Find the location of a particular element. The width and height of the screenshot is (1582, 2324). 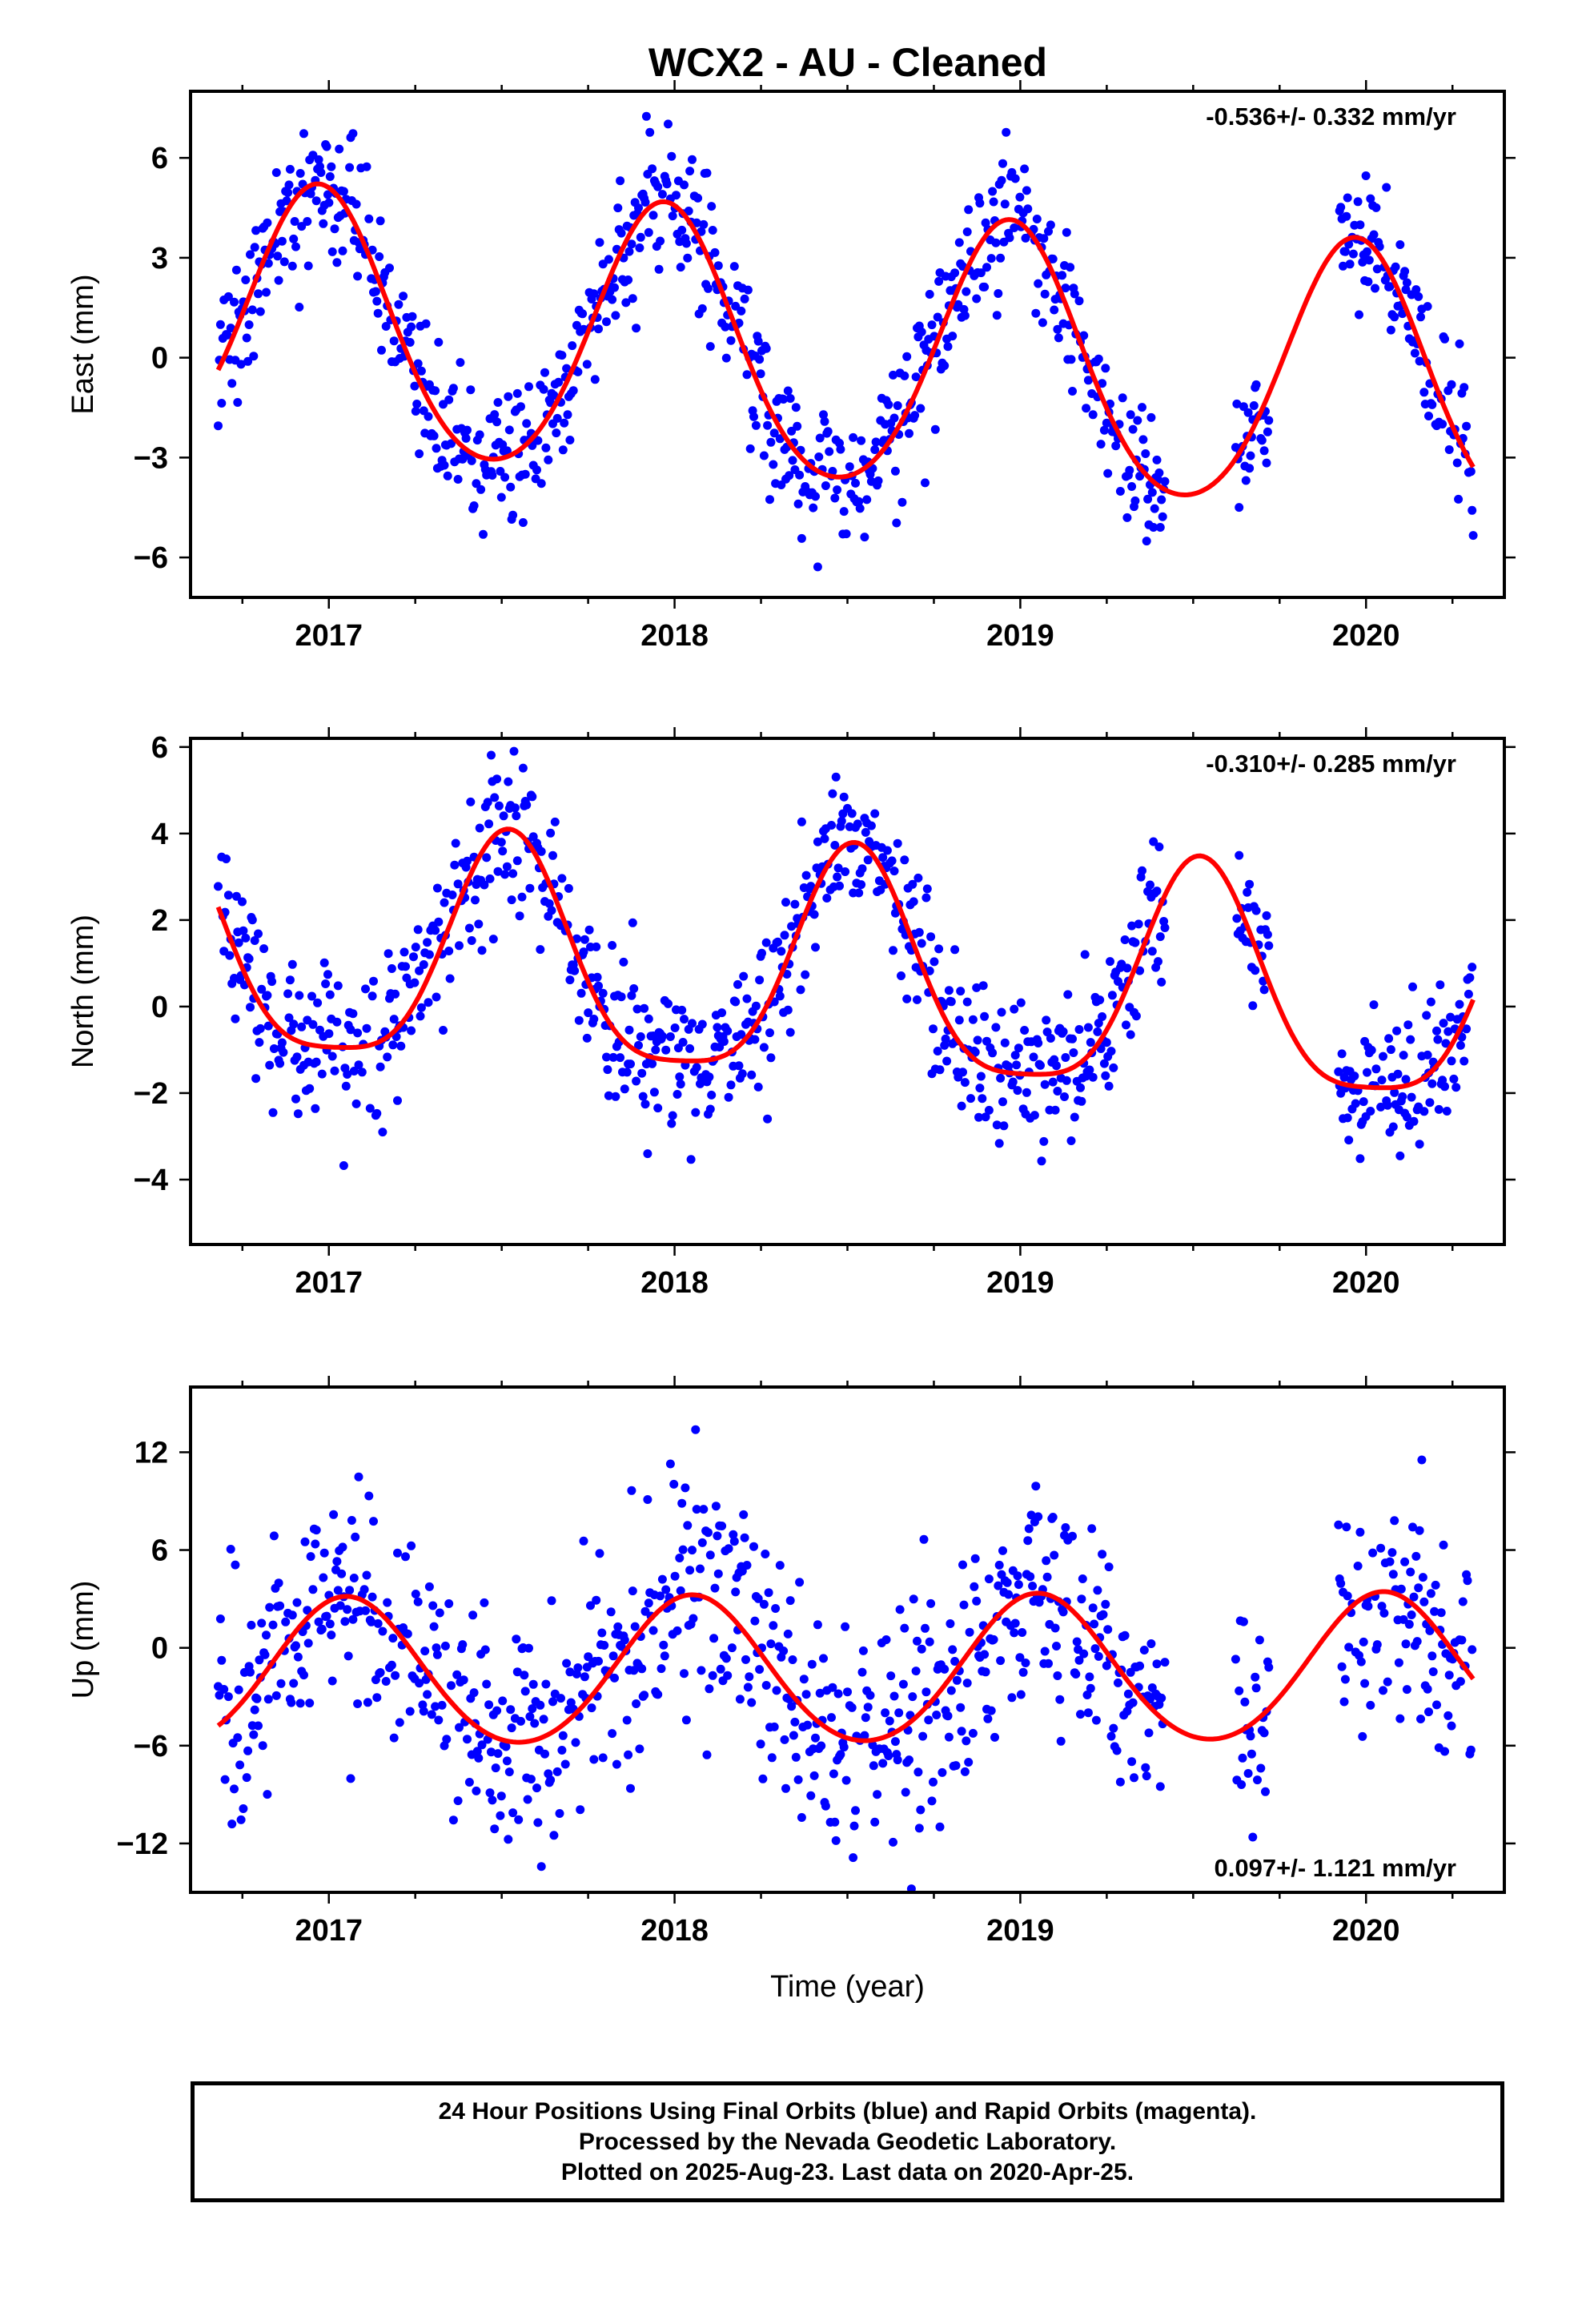

fit-curve is located at coordinates (846, 339).